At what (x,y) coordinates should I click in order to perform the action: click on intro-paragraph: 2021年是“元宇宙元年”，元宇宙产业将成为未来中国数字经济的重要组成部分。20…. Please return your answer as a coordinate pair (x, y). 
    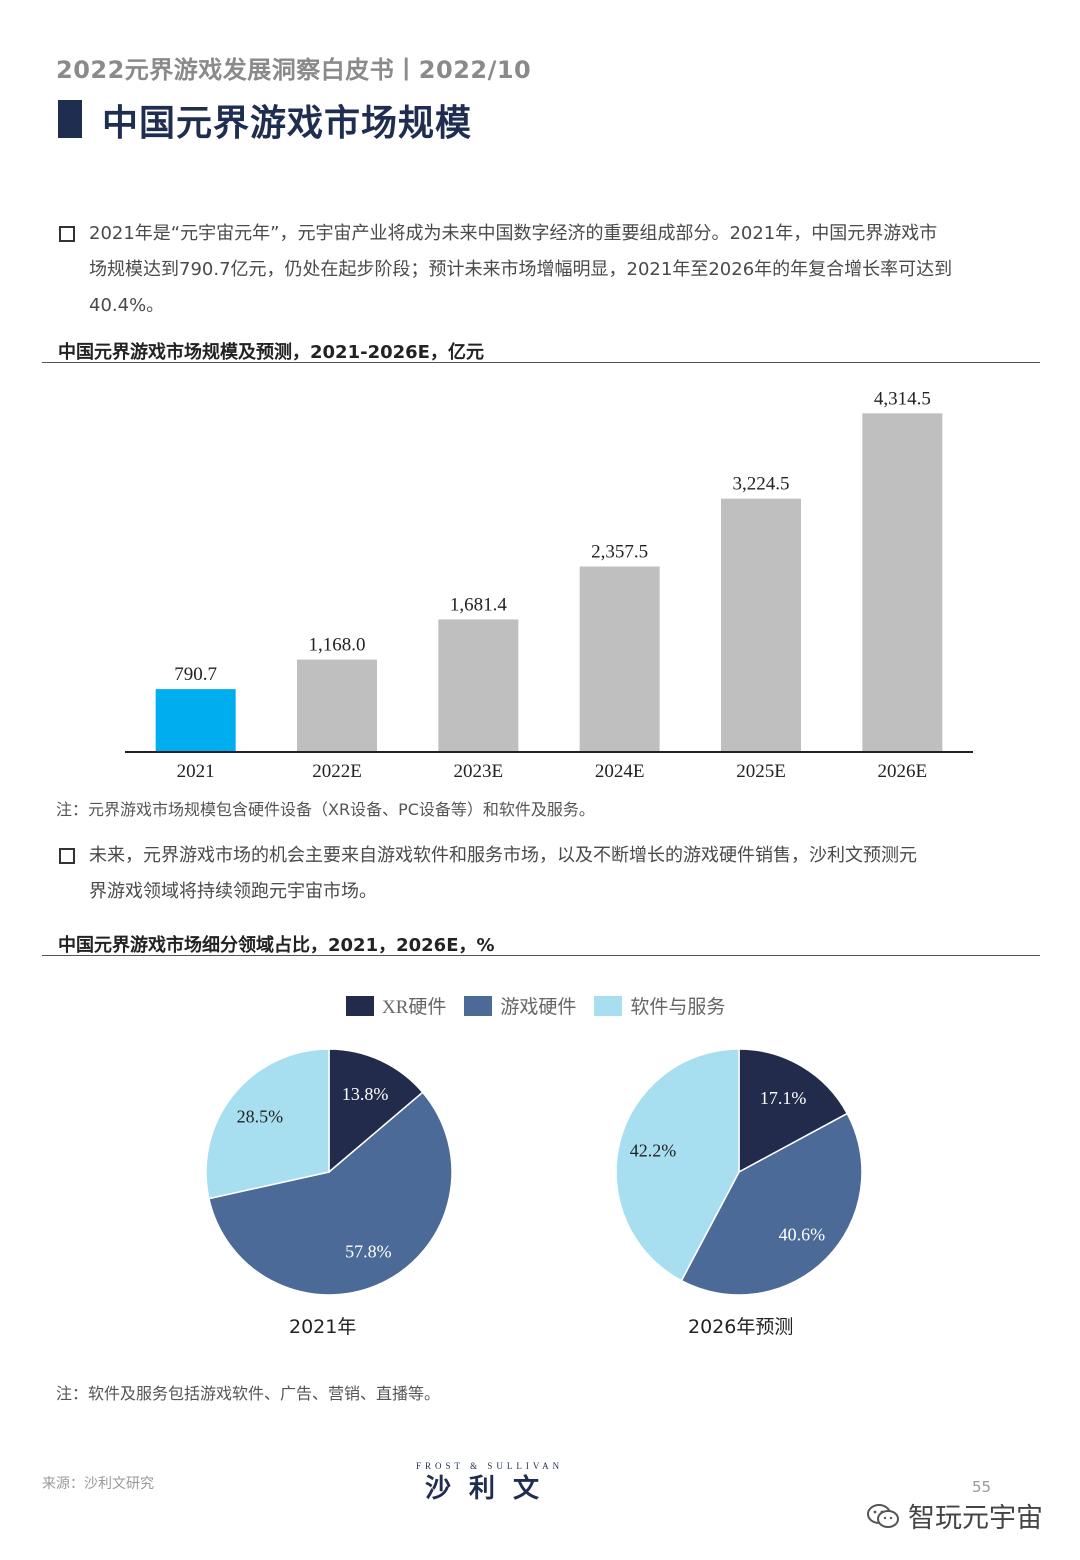
    Looking at the image, I should click on (564, 270).